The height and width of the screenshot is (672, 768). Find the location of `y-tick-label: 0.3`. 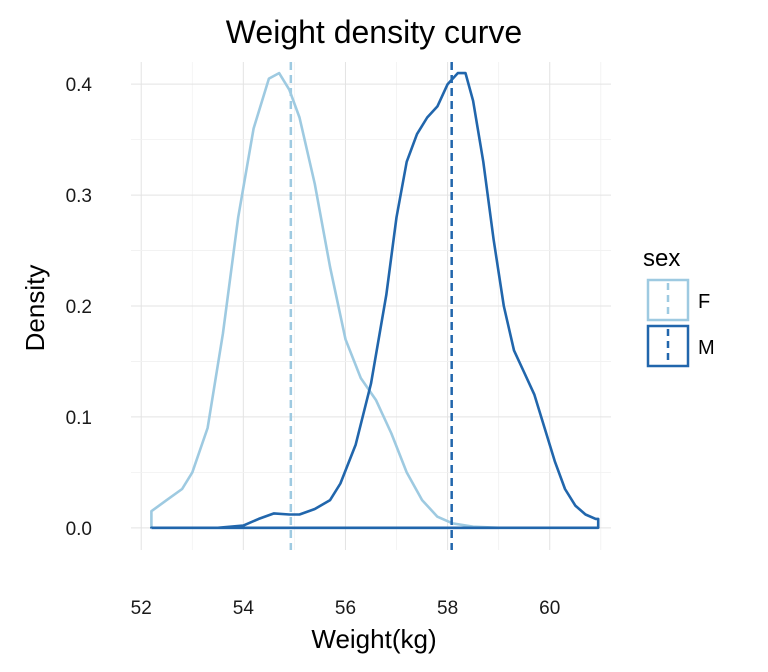

y-tick-label: 0.3 is located at coordinates (79, 196).